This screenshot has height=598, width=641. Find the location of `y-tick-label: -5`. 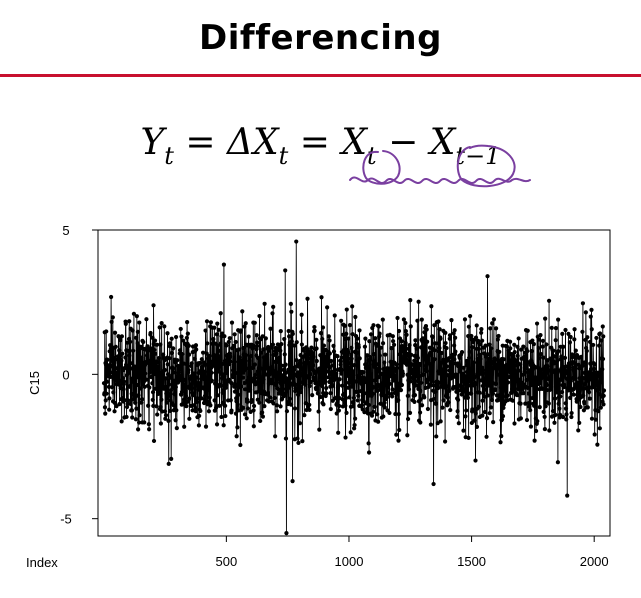

y-tick-label: -5 is located at coordinates (66, 519).